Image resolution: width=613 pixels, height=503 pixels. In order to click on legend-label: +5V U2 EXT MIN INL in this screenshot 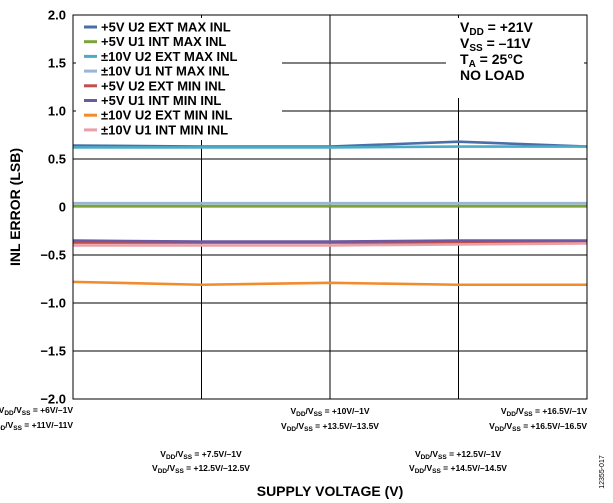, I will do `click(163, 85)`.